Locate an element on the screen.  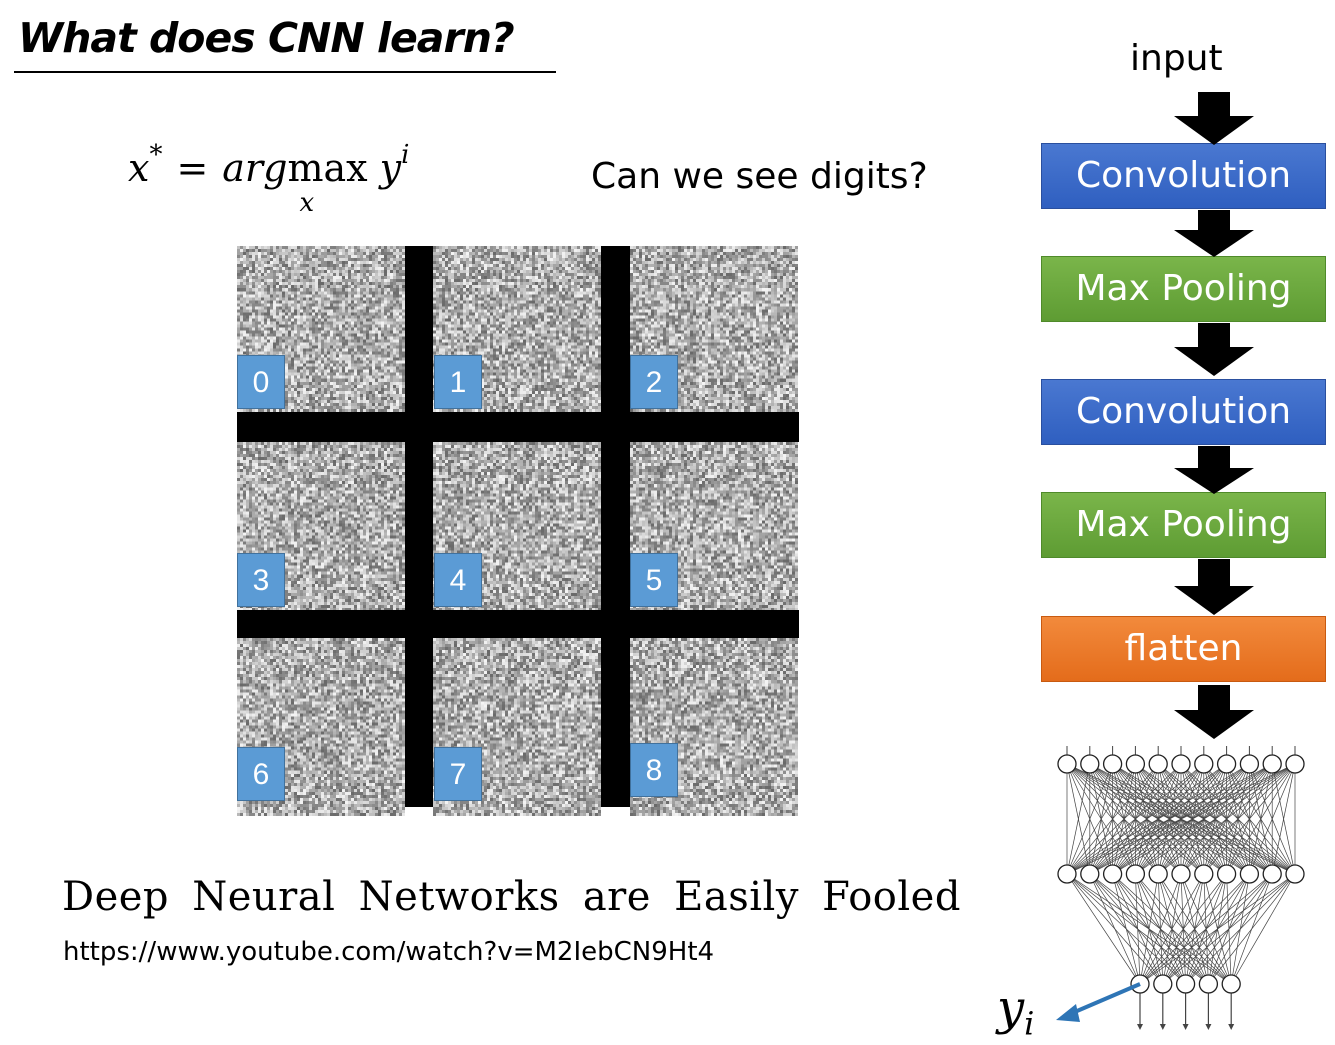
digit-label-3: 3 is located at coordinates (261, 580).